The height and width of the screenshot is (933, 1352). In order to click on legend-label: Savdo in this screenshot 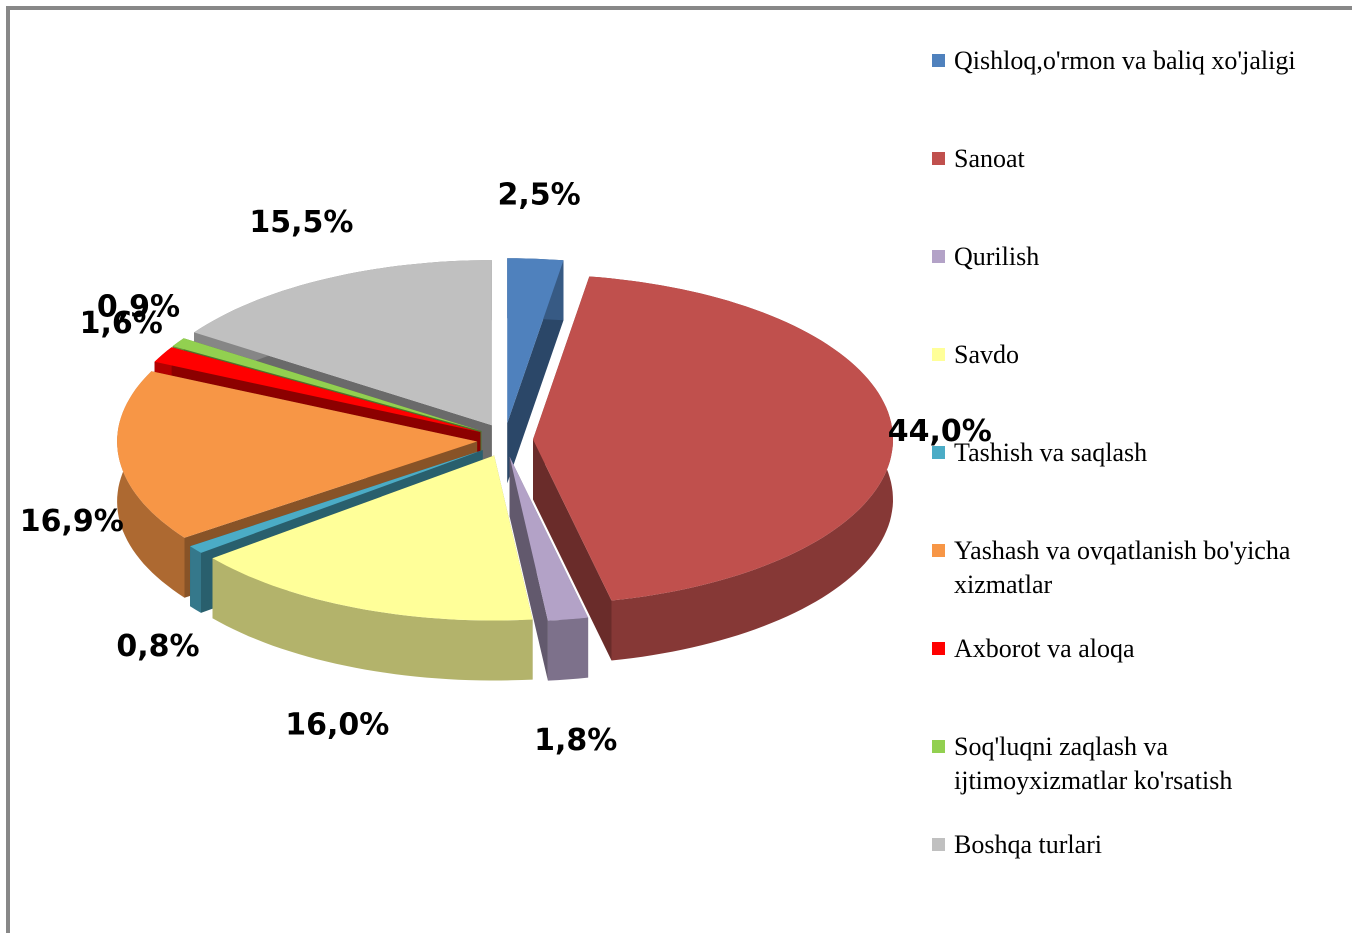, I will do `click(986, 354)`.